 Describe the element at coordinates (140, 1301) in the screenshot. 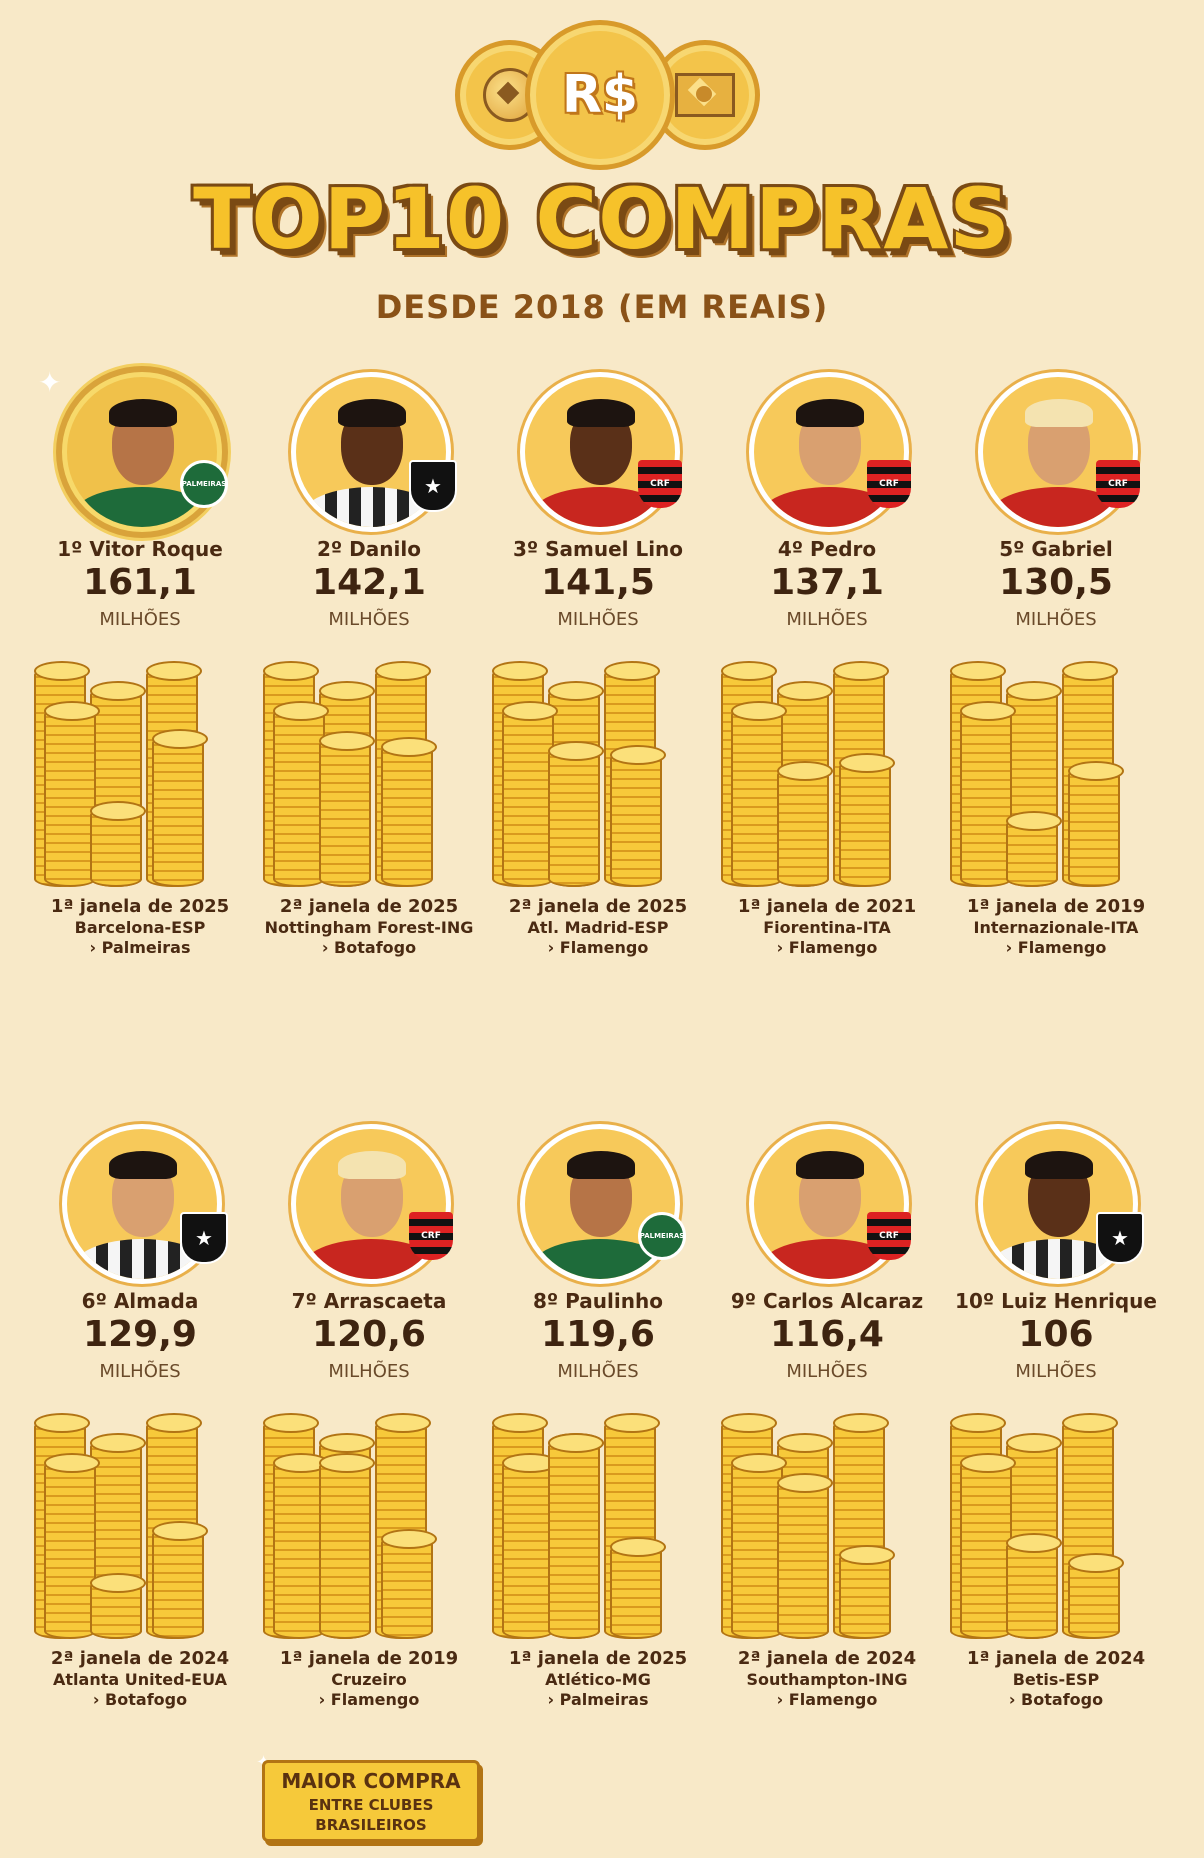

I see `player-name: 6º Almada` at that location.